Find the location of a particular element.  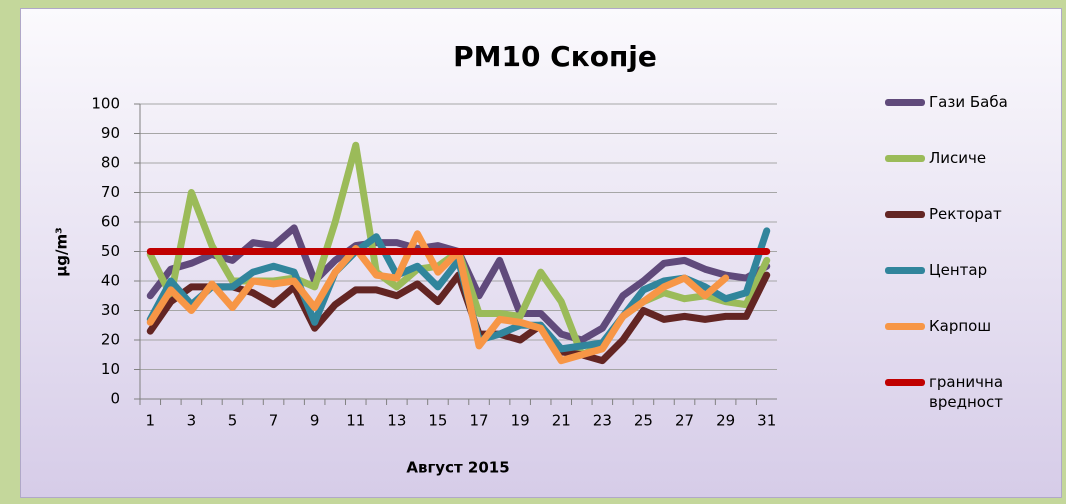

x-tick-label: 17 is located at coordinates (479, 421).